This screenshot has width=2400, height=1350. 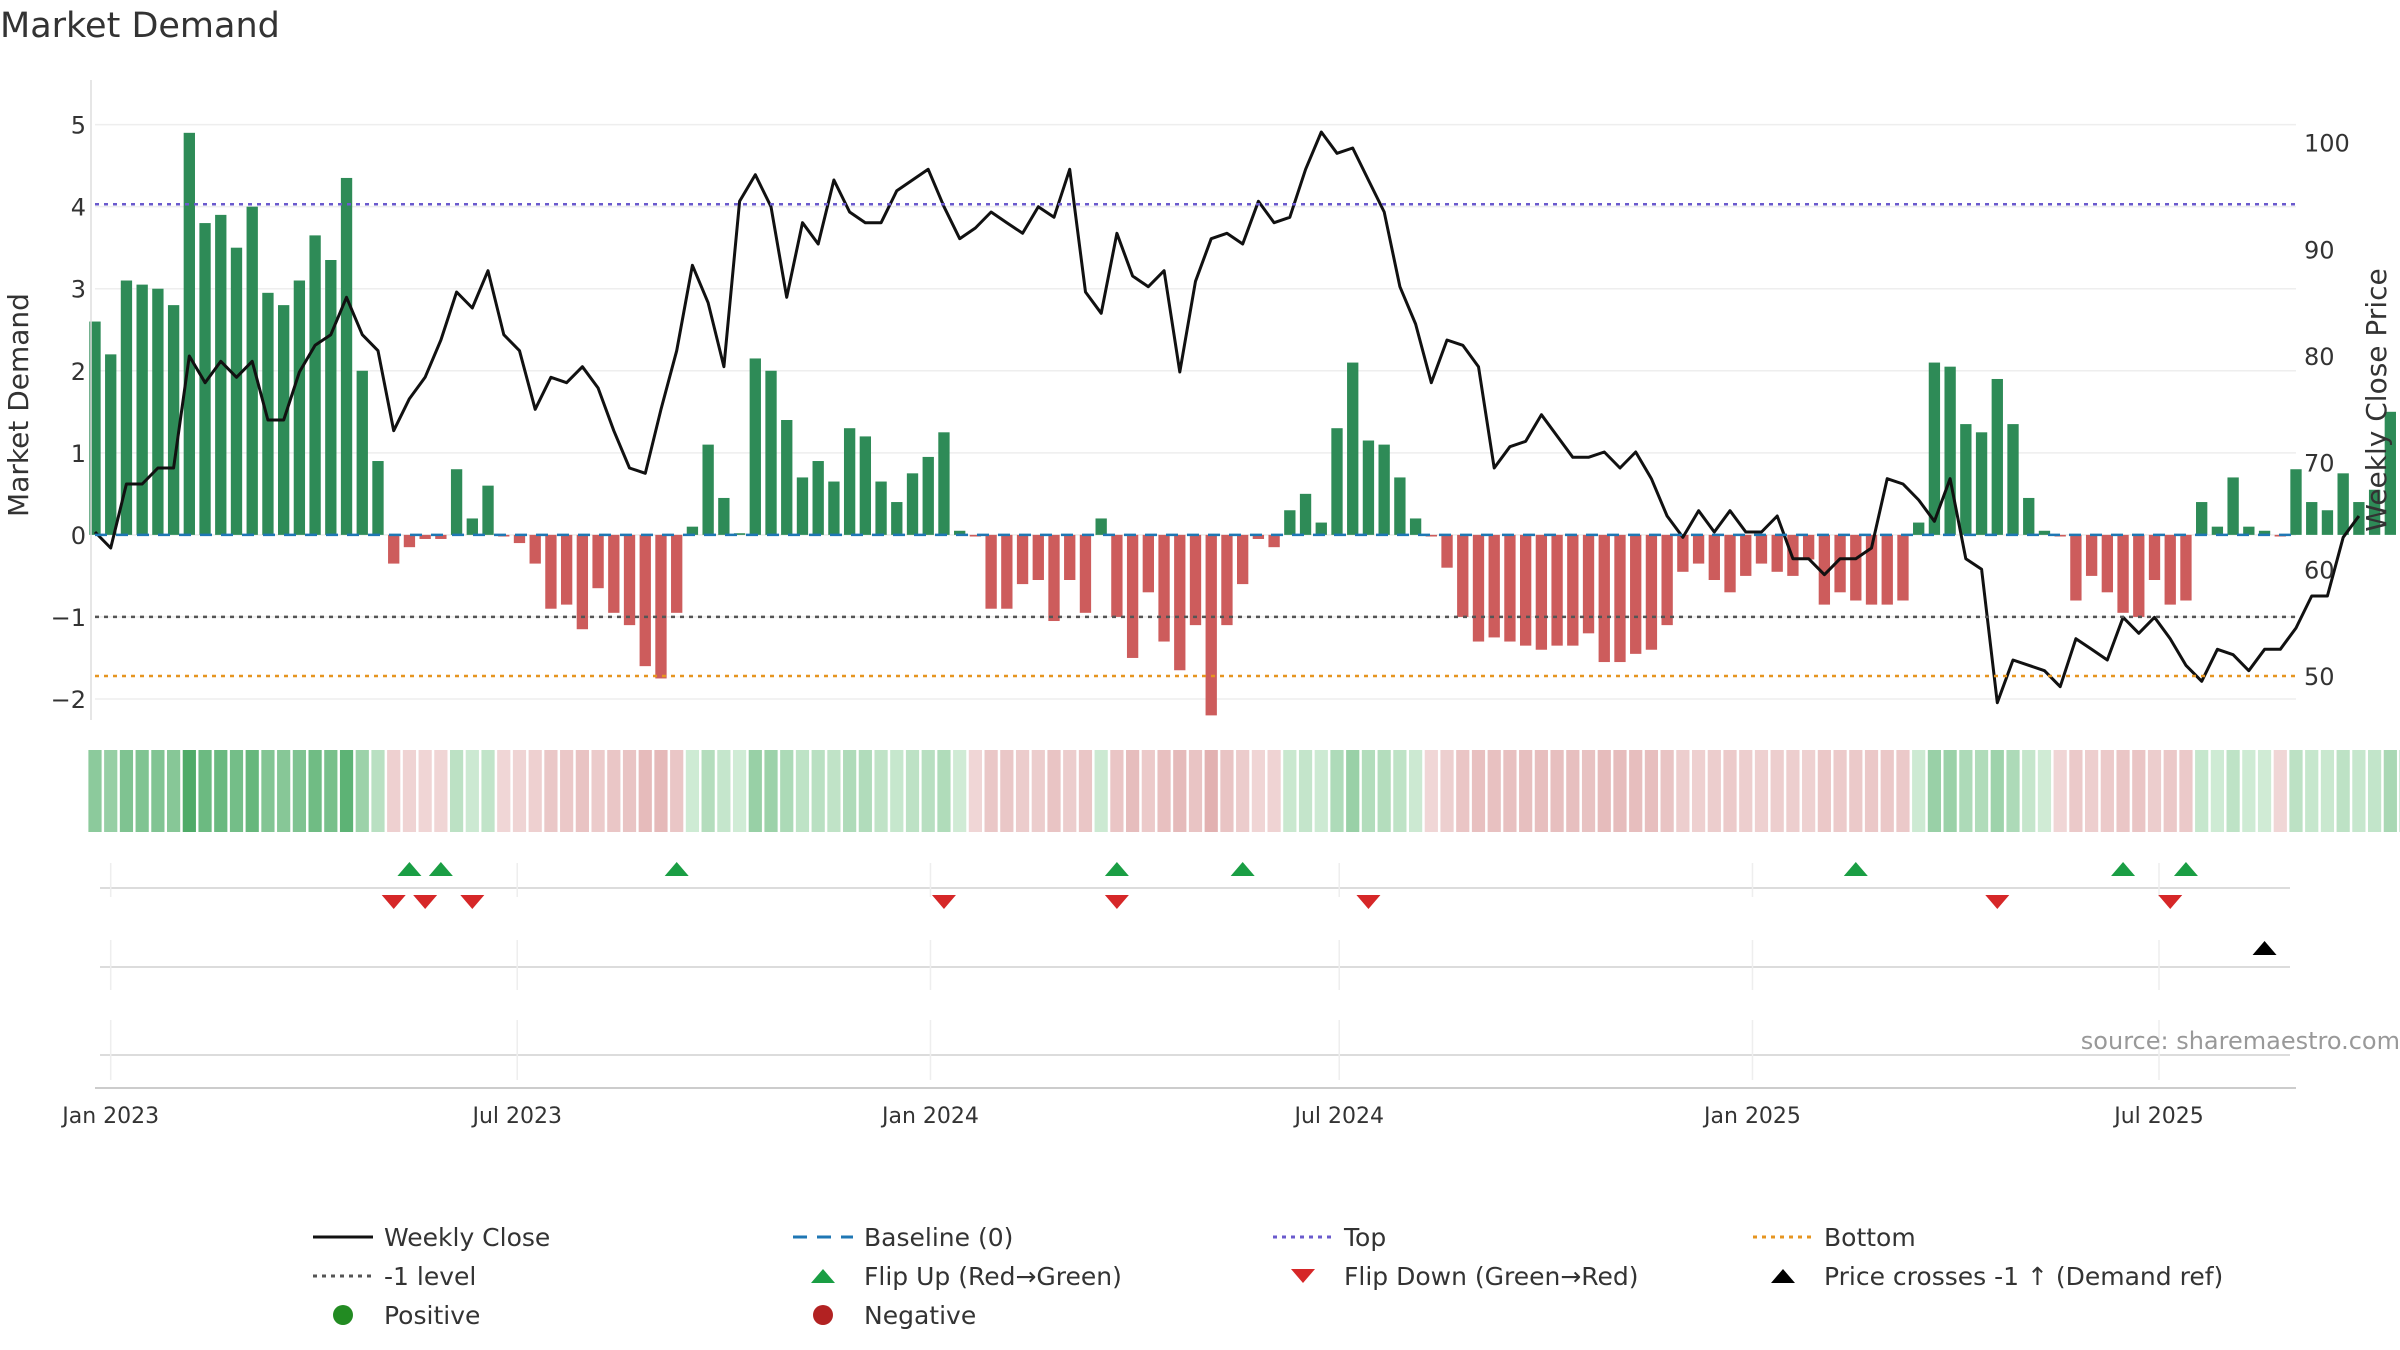 I want to click on y2-tick-label: 70, so click(x=2319, y=464).